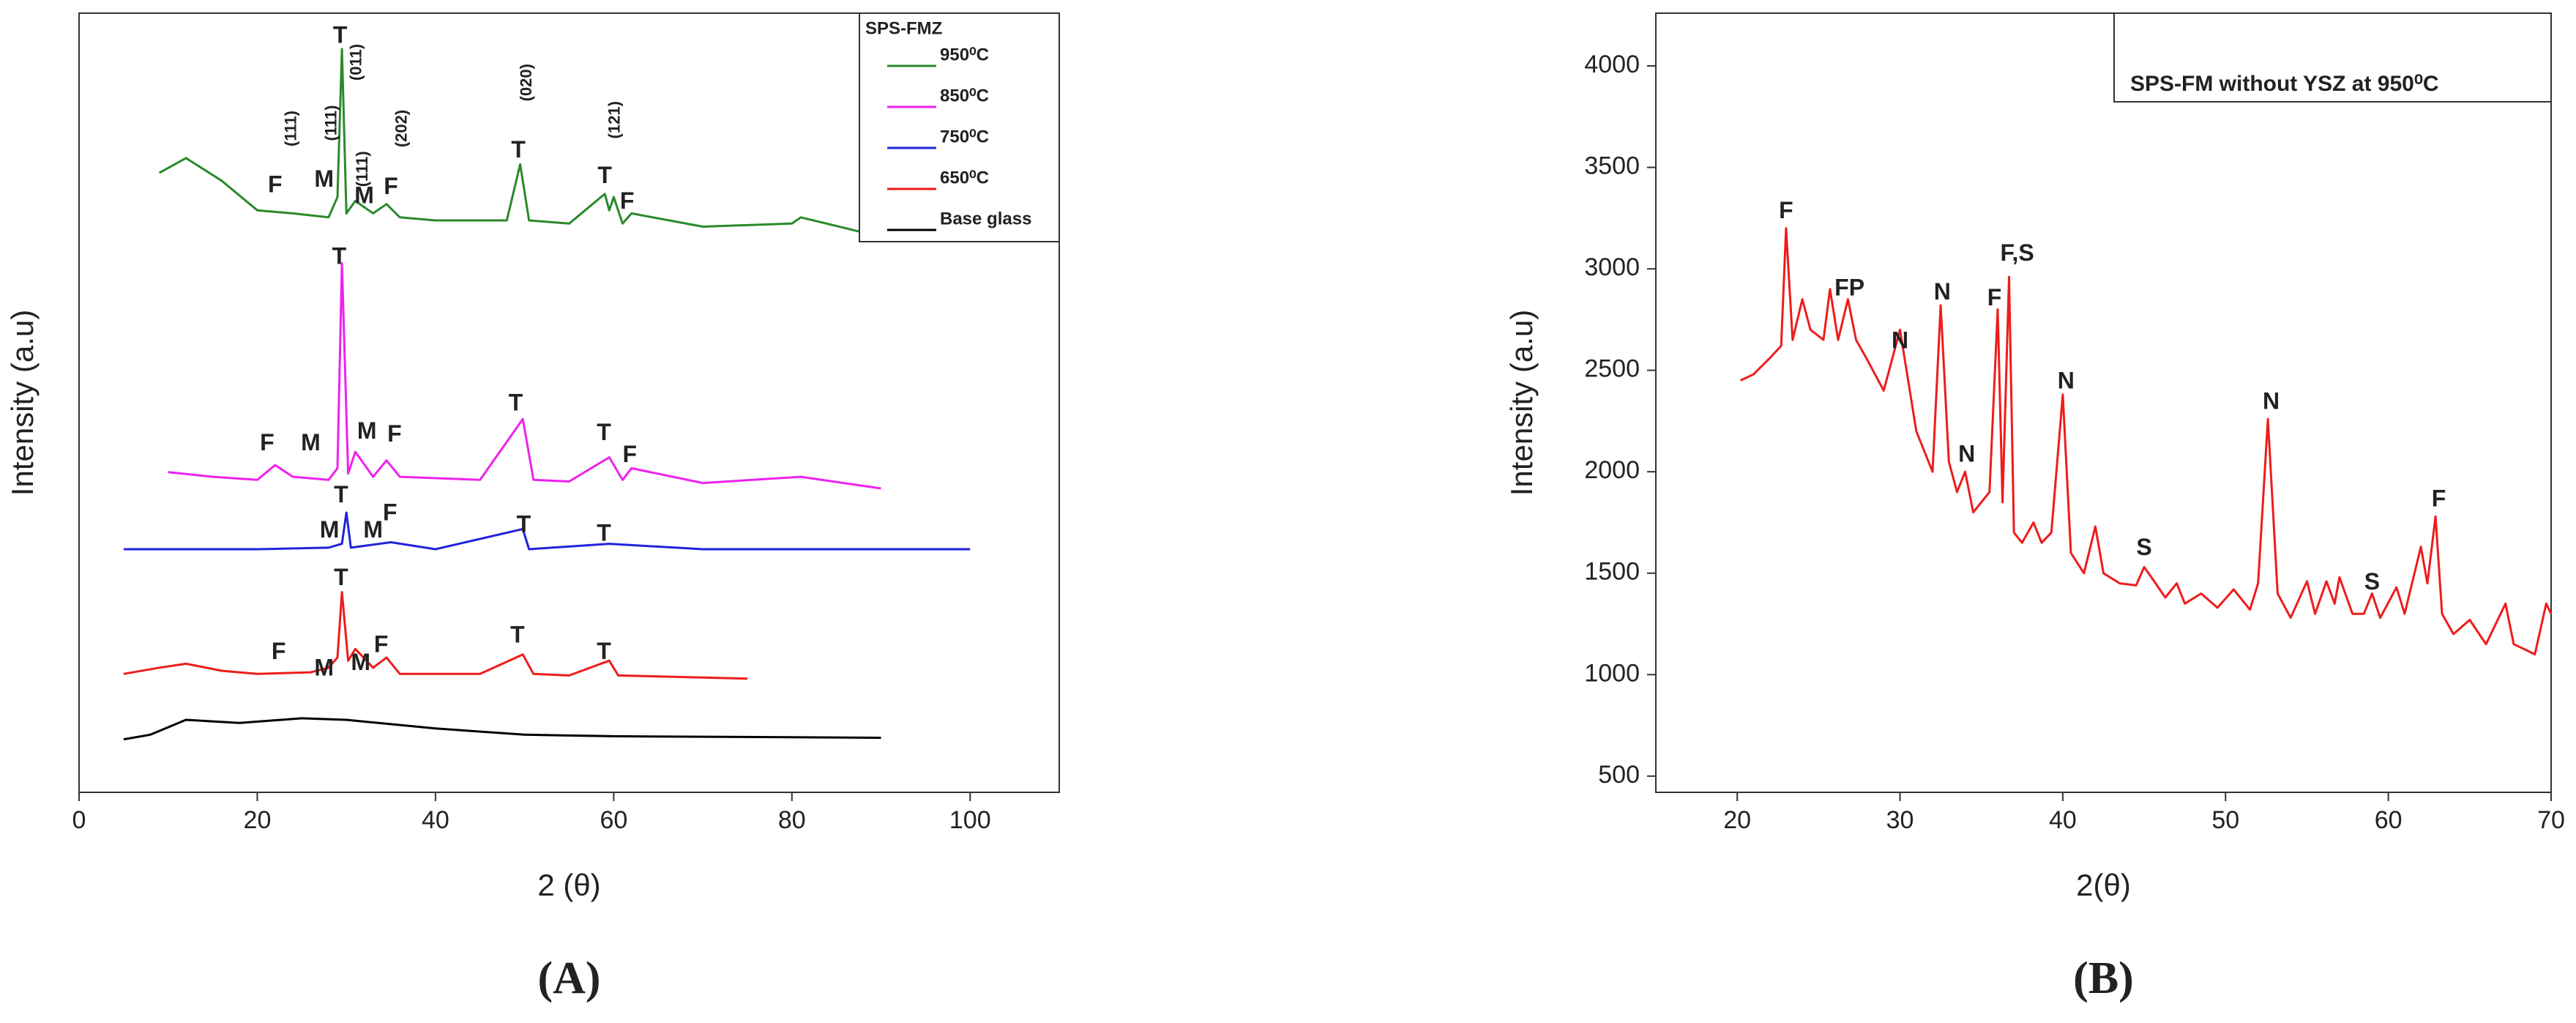 Image resolution: width=2576 pixels, height=1023 pixels. What do you see at coordinates (2017, 252) in the screenshot?
I see `peak-label: F,S` at bounding box center [2017, 252].